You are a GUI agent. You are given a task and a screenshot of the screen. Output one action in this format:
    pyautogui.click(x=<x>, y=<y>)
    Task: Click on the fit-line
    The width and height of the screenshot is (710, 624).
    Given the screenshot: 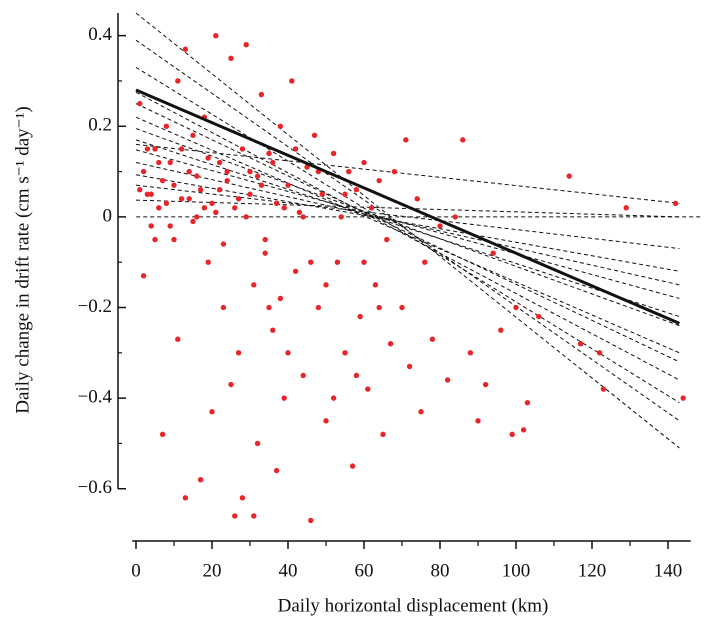 What is the action you would take?
    pyautogui.click(x=407, y=217)
    